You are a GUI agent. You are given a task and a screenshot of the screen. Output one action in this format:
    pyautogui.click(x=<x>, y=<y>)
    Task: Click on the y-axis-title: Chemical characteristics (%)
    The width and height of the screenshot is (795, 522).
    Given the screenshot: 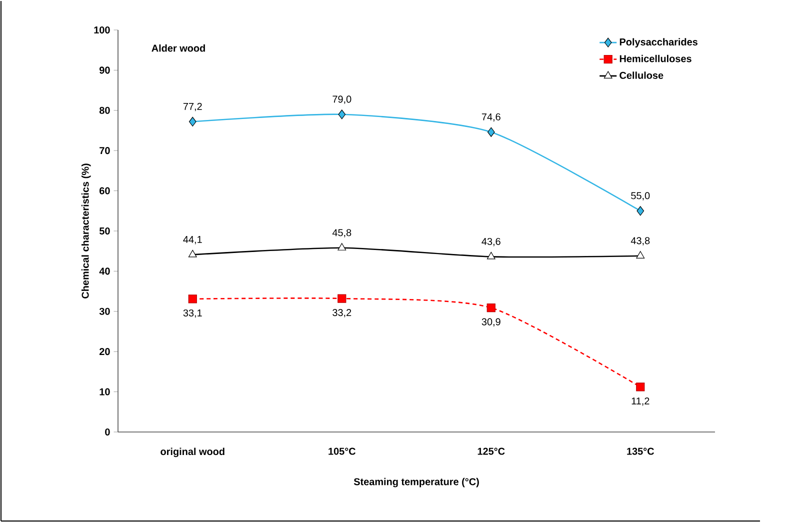 What is the action you would take?
    pyautogui.click(x=86, y=231)
    